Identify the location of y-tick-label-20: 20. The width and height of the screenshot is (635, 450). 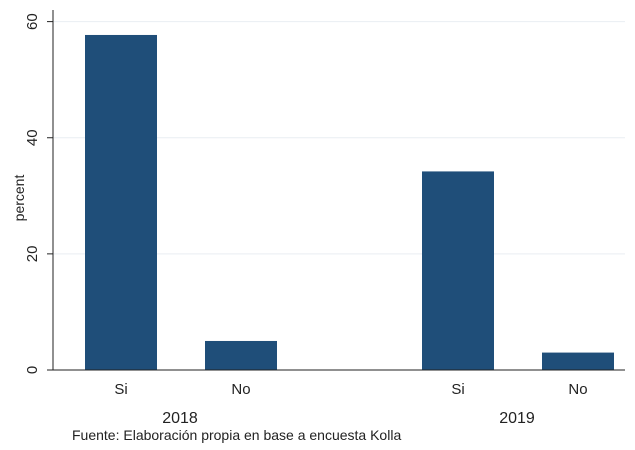
(32, 254).